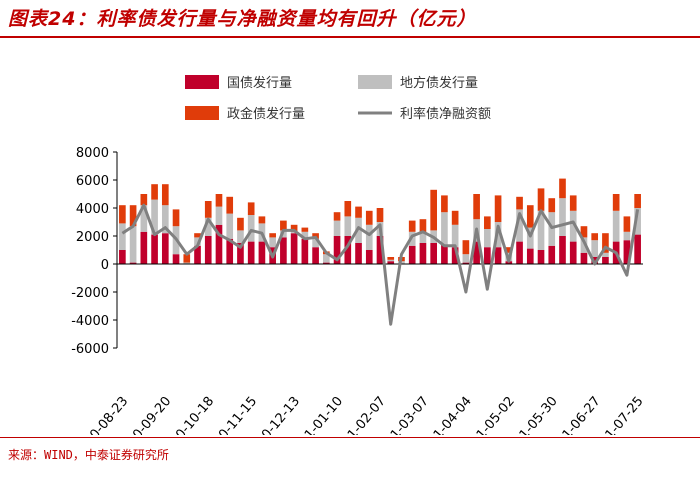 The width and height of the screenshot is (700, 477). What do you see at coordinates (235, 414) in the screenshot?
I see `x-tick-label-3: 20-11-15` at bounding box center [235, 414].